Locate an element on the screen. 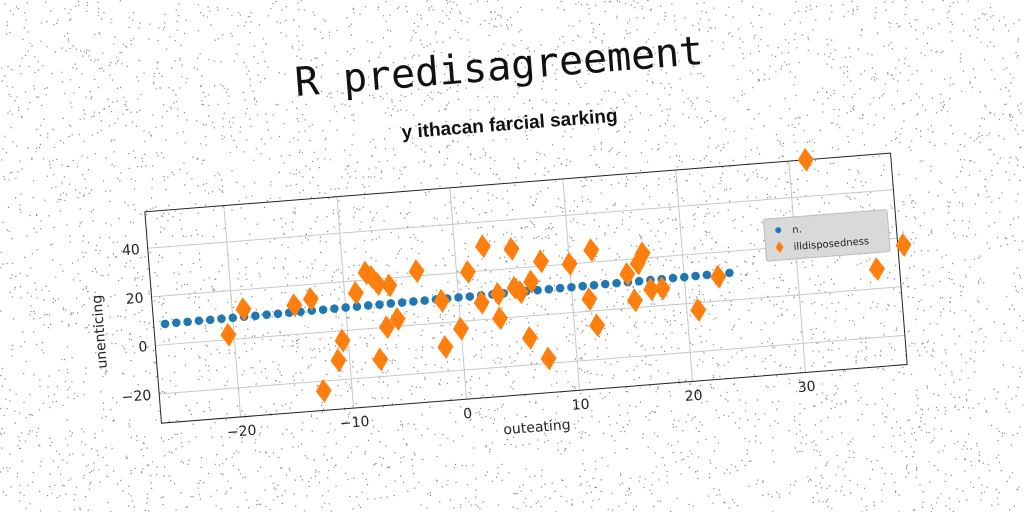 The height and width of the screenshot is (512, 1024). chart-title: R predisagreement is located at coordinates (499, 67).